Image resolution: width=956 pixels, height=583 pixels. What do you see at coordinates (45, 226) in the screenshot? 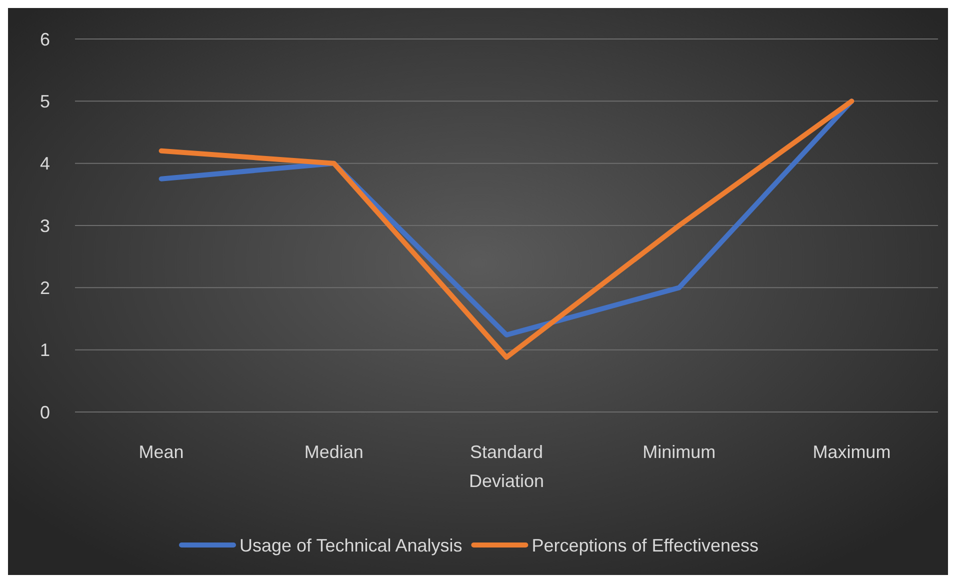
I see `y-tick-label: 3` at bounding box center [45, 226].